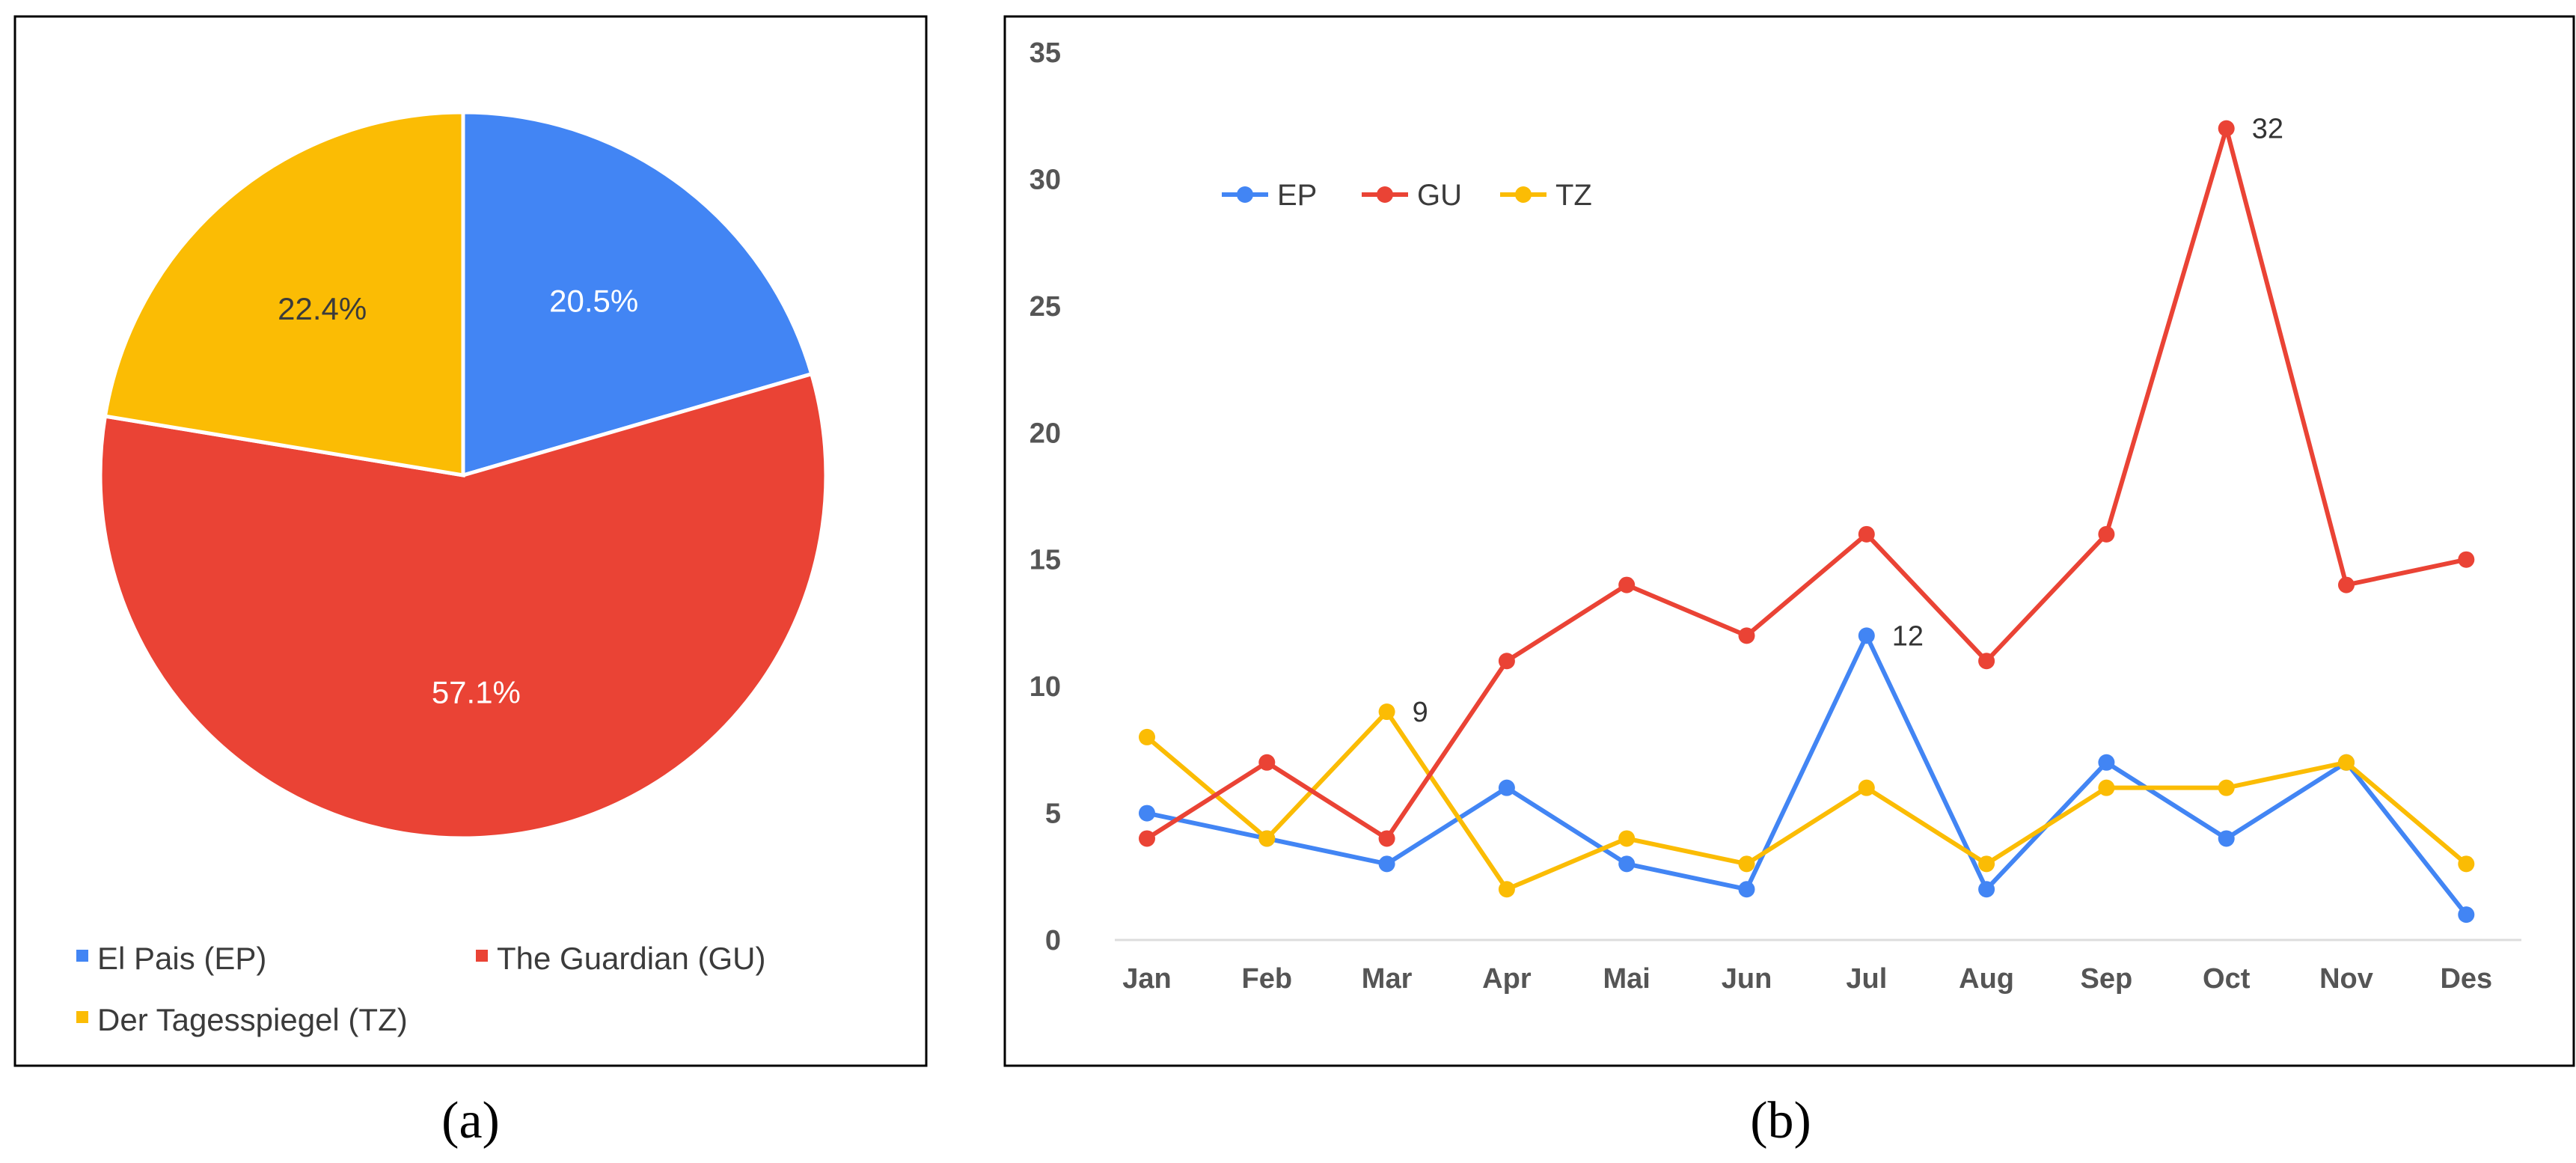 The height and width of the screenshot is (1163, 2576). Describe the element at coordinates (322, 308) in the screenshot. I see `pie-label-tz: 22.4%` at that location.